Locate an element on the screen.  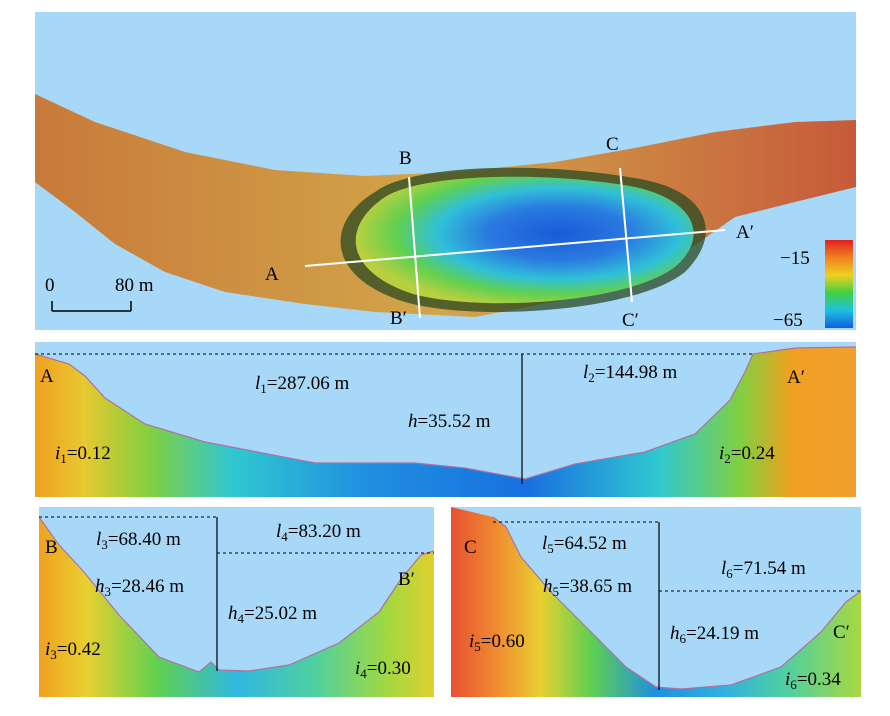
section-line-aa is located at coordinates (515, 248).